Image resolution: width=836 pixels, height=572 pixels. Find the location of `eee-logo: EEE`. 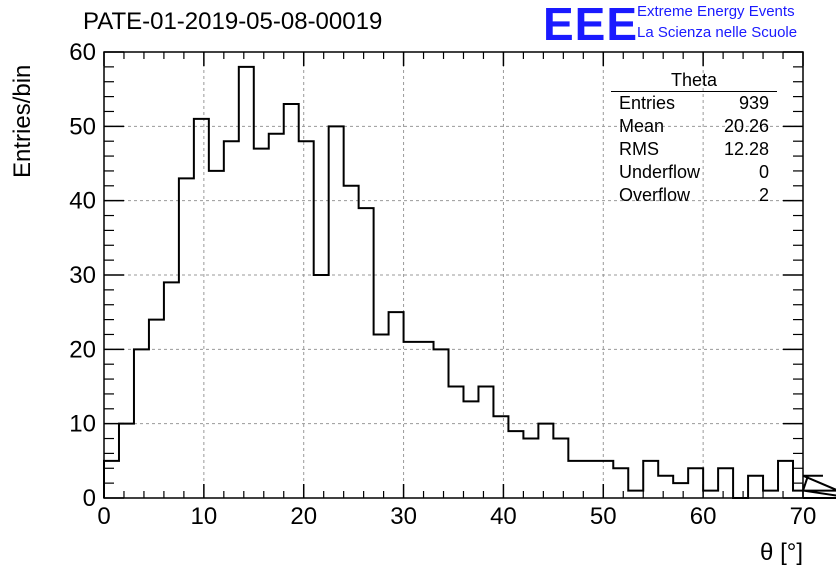

eee-logo: EEE is located at coordinates (591, 25).